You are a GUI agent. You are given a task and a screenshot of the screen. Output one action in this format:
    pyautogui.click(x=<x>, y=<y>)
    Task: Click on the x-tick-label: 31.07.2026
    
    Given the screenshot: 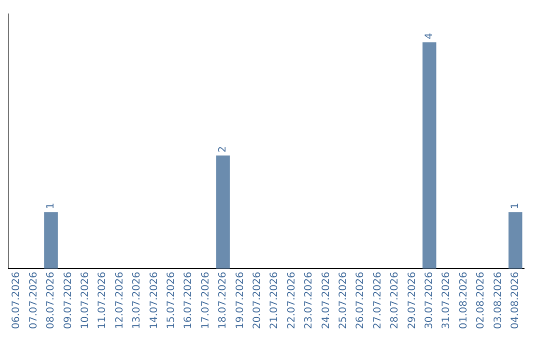 What is the action you would take?
    pyautogui.click(x=446, y=301)
    